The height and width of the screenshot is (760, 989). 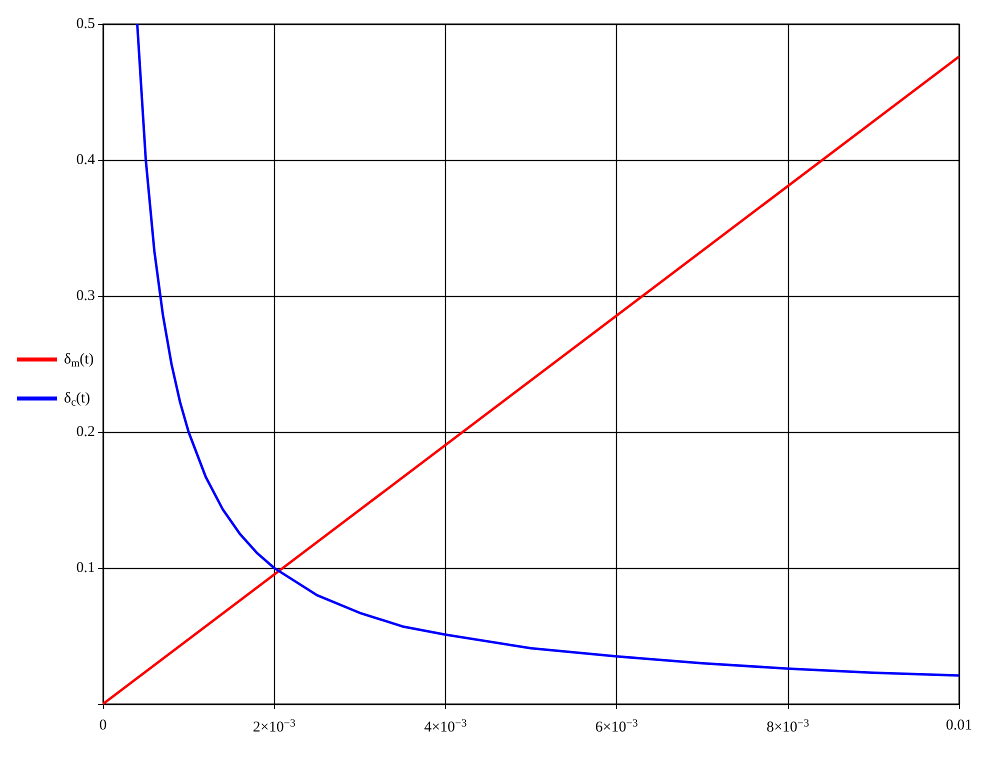 I want to click on y-tick-label: 0.4, so click(x=86, y=160).